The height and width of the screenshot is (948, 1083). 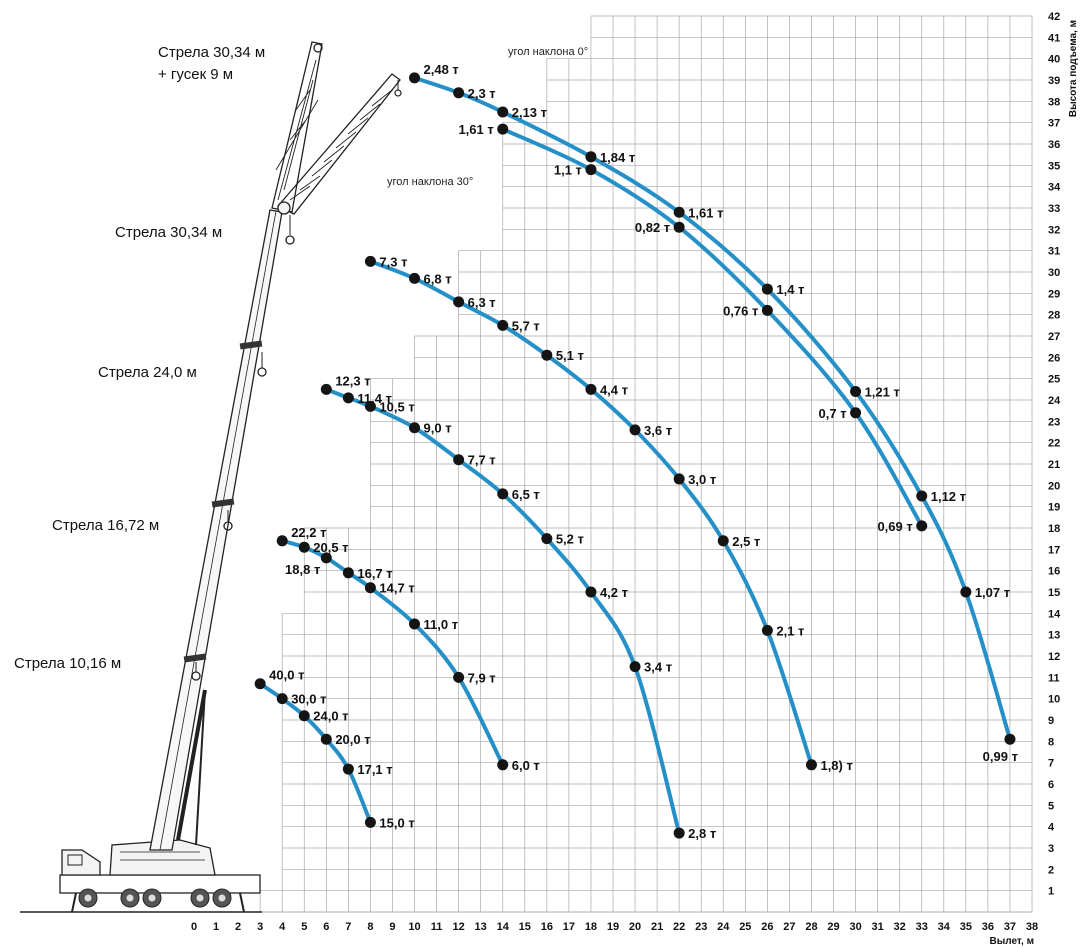 I want to click on y-tick-label: 15, so click(x=1054, y=593).